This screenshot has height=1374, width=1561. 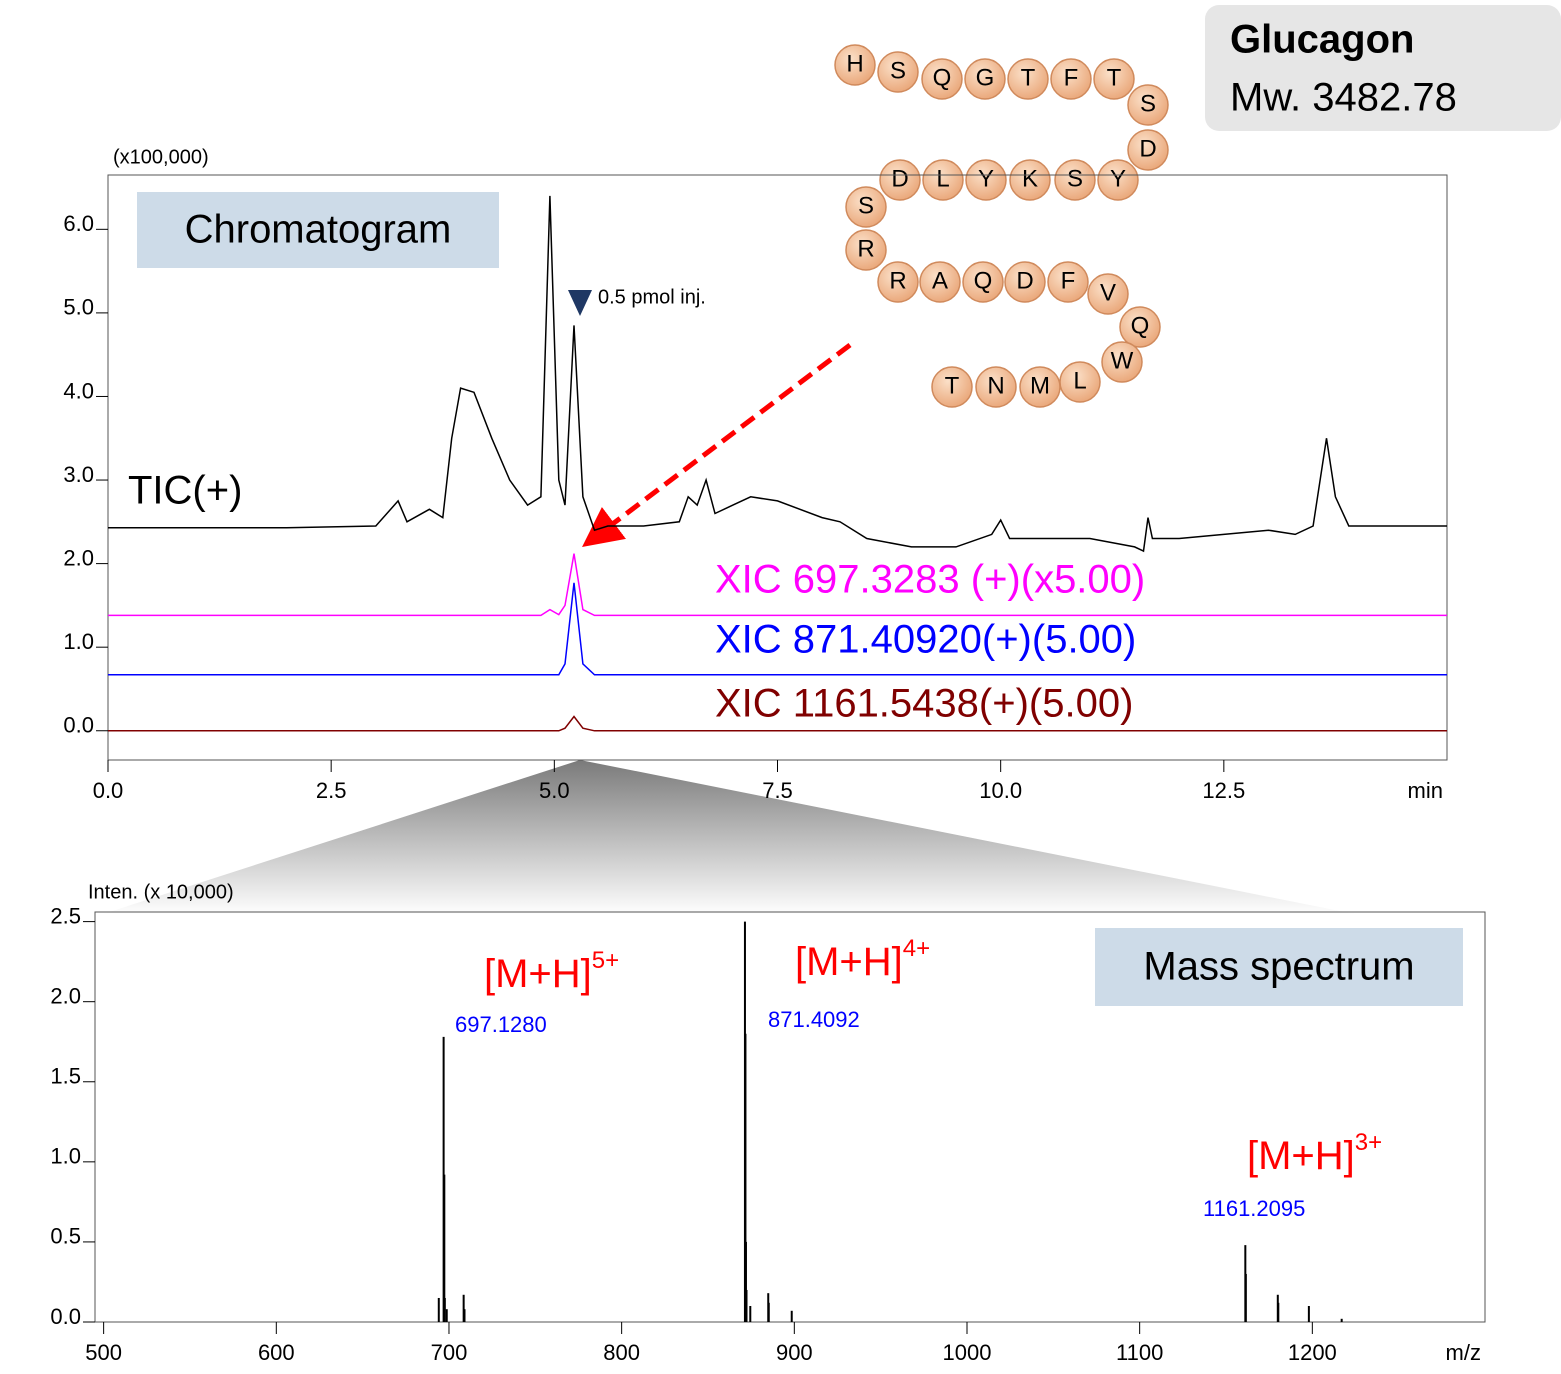 I want to click on x-tick-label: 12.5, so click(x=1223, y=790).